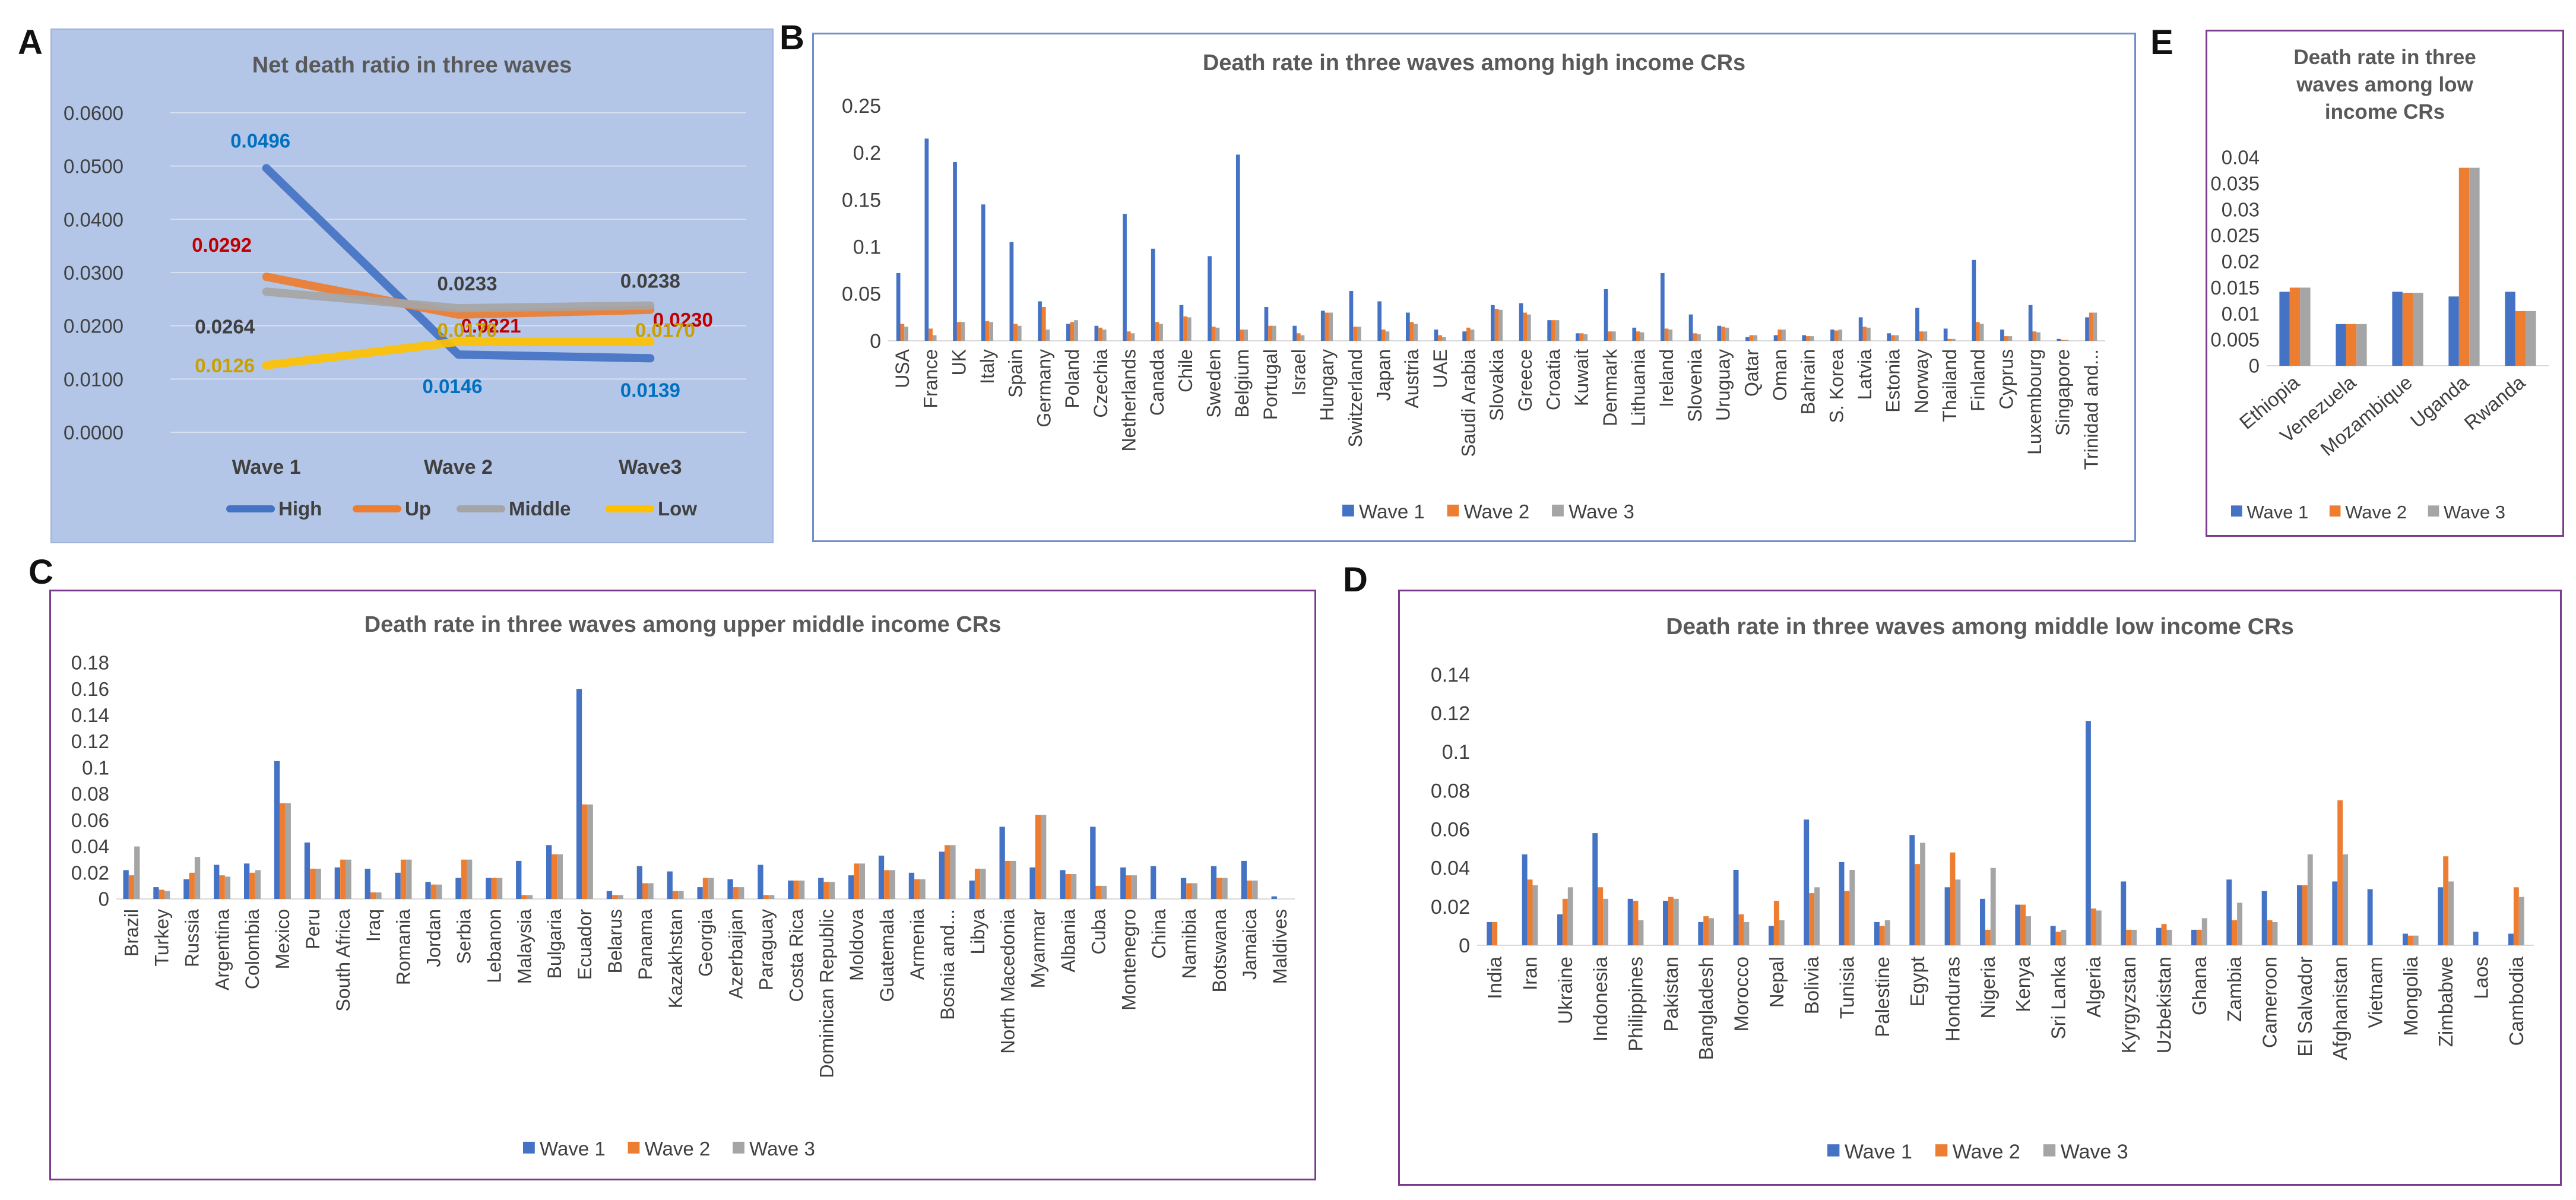 The width and height of the screenshot is (2576, 1200). I want to click on y-tick-label: 0.12, so click(1451, 713).